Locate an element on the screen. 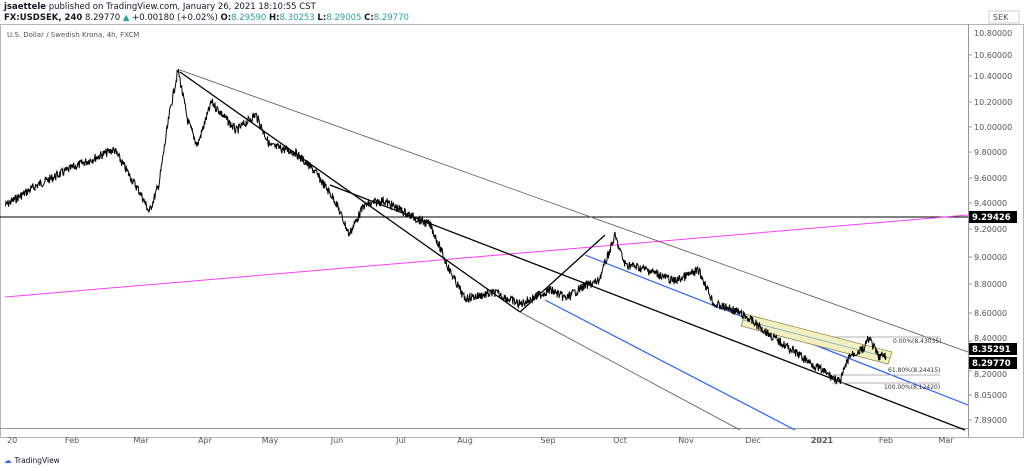 The image size is (1024, 471). last-price-label: 8.29770 is located at coordinates (991, 364).